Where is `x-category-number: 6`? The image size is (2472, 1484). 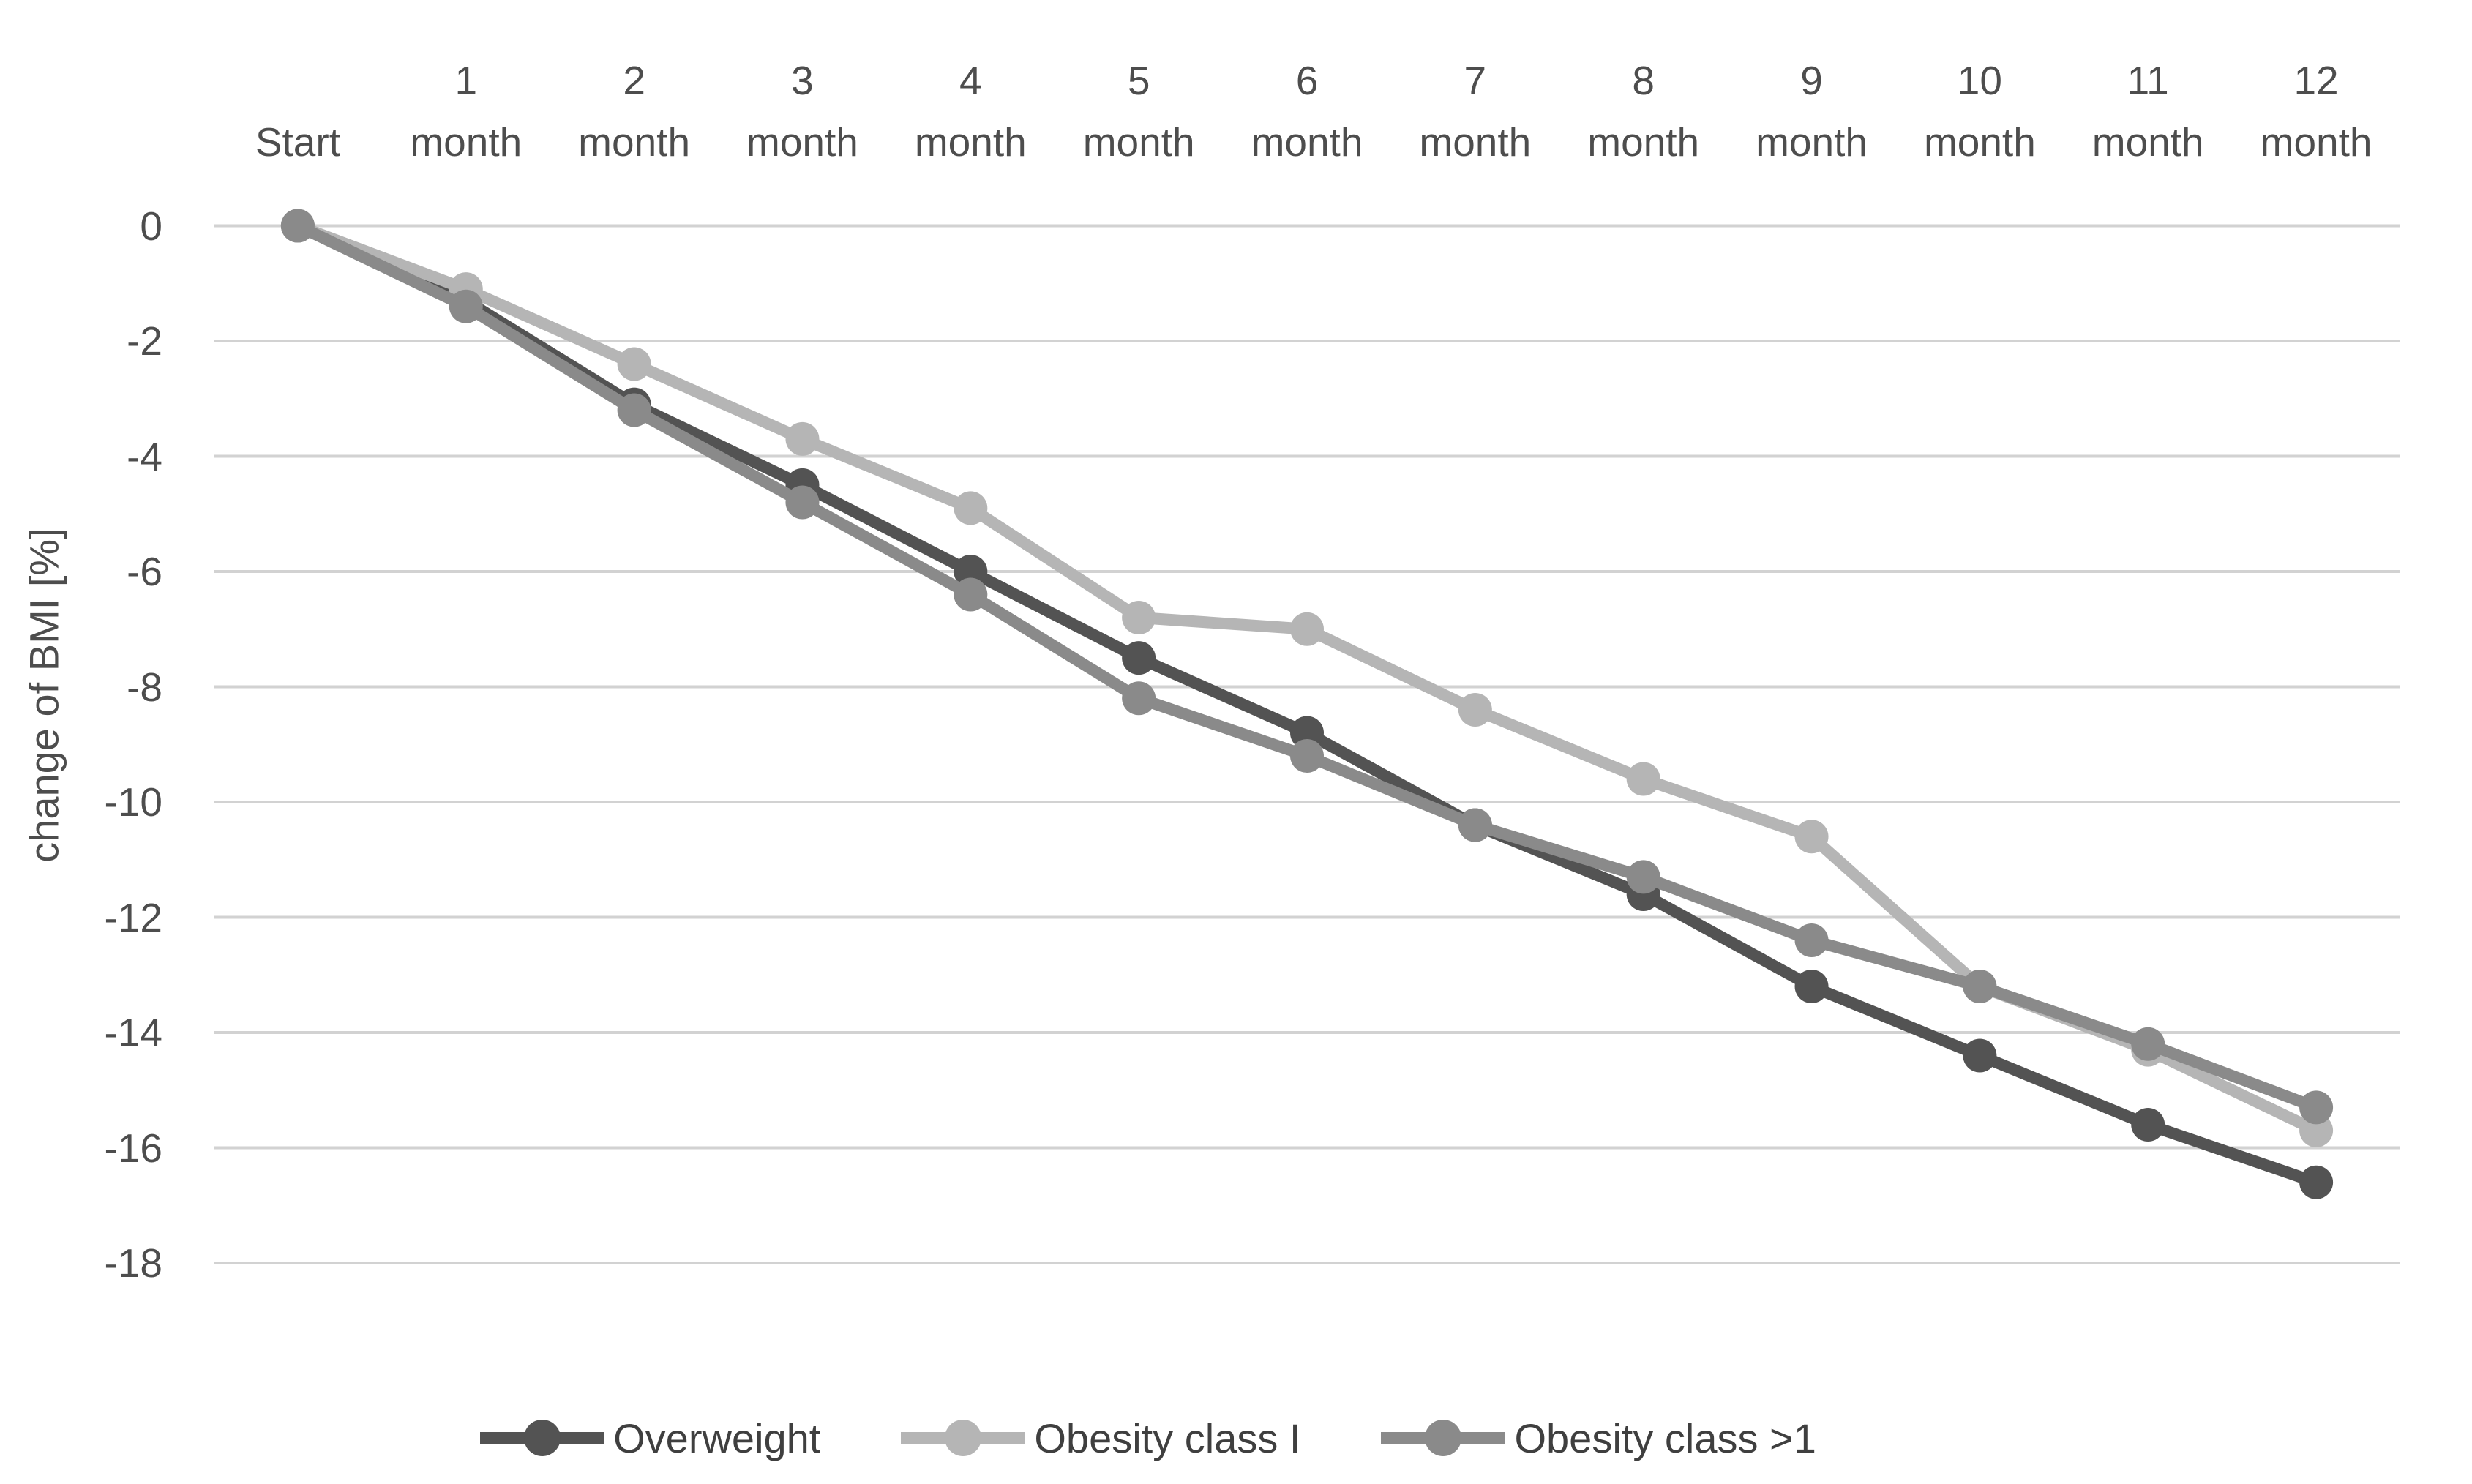 x-category-number: 6 is located at coordinates (1307, 80).